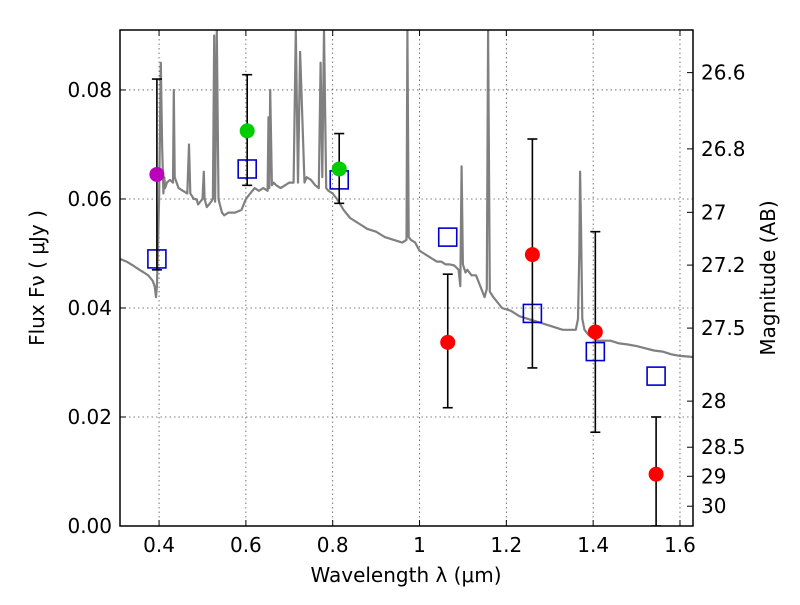  What do you see at coordinates (419, 545) in the screenshot?
I see `x-tick-label: 1` at bounding box center [419, 545].